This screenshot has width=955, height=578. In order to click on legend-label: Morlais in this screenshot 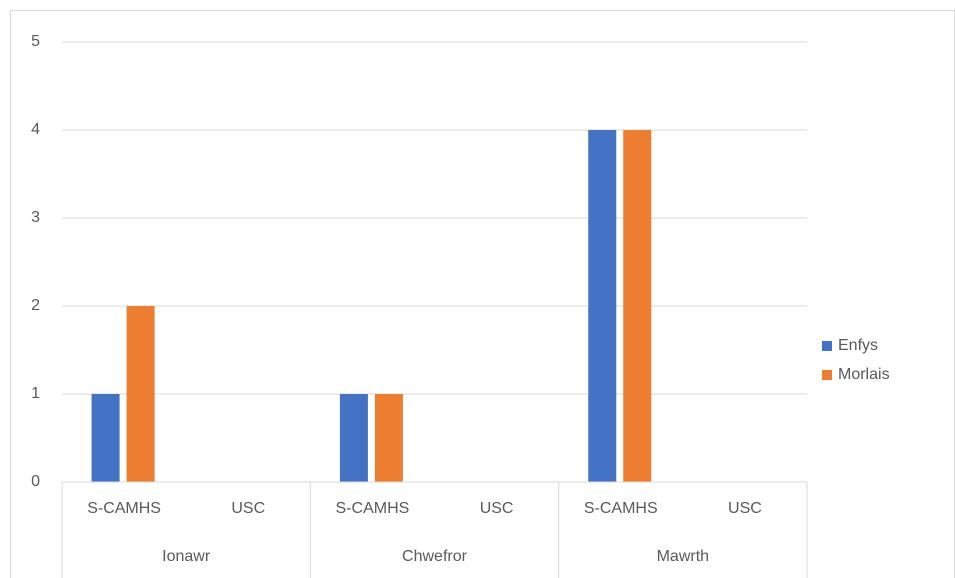, I will do `click(864, 374)`.